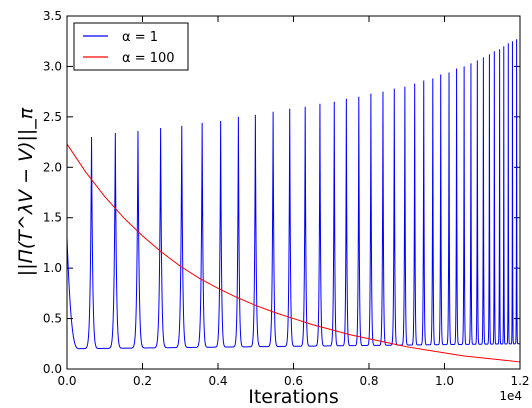 The height and width of the screenshot is (408, 532). Describe the element at coordinates (52, 16) in the screenshot. I see `y-tick-label: 3.5` at that location.